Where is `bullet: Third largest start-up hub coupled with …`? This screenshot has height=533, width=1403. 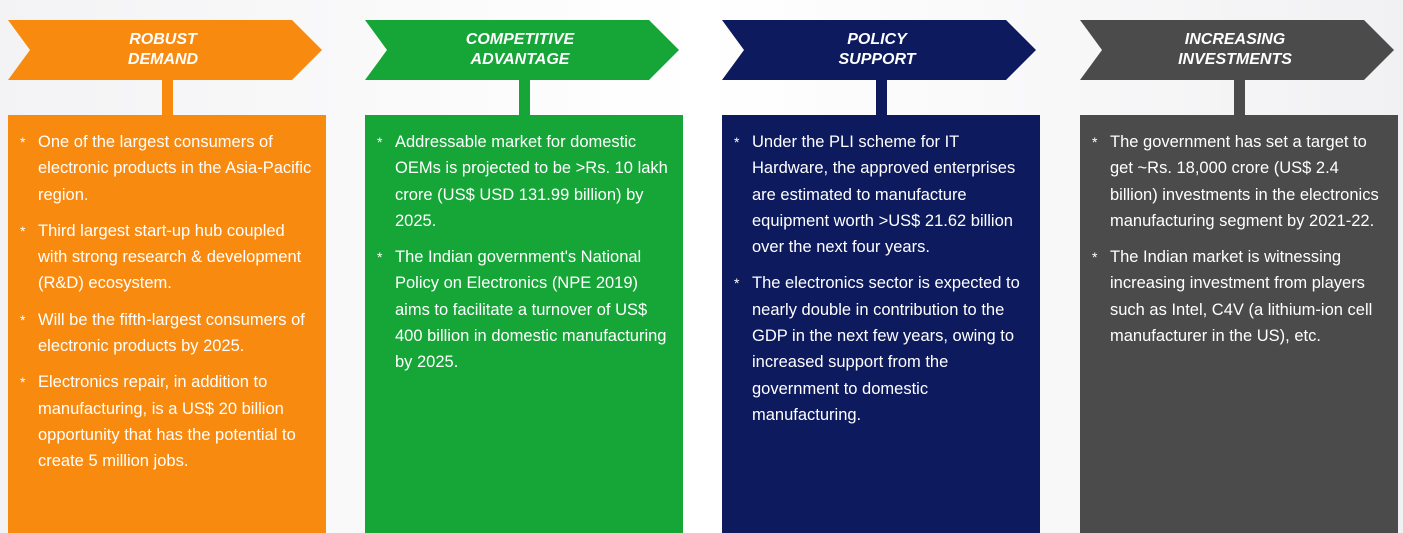
bullet: Third largest start-up hub coupled with … is located at coordinates (168, 257).